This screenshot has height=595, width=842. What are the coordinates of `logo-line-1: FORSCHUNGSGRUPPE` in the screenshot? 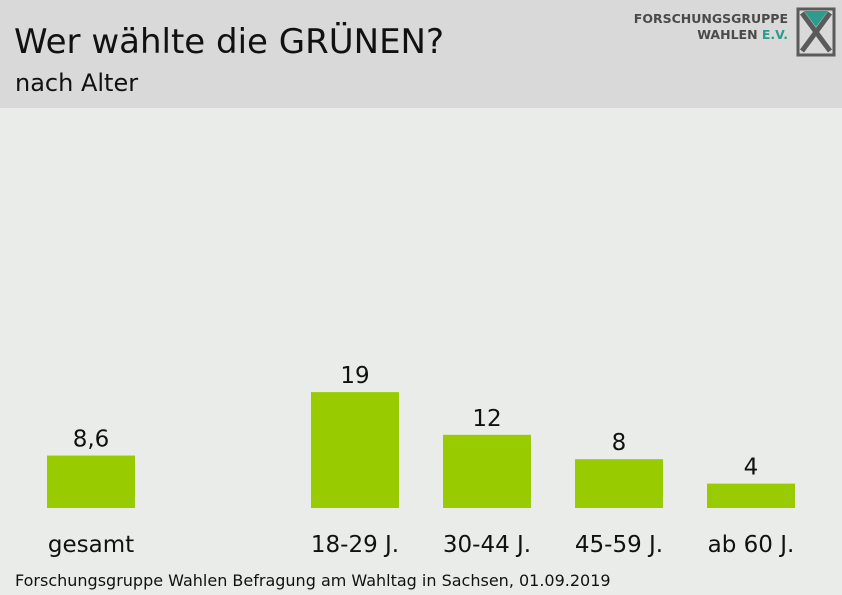 It's located at (710, 18).